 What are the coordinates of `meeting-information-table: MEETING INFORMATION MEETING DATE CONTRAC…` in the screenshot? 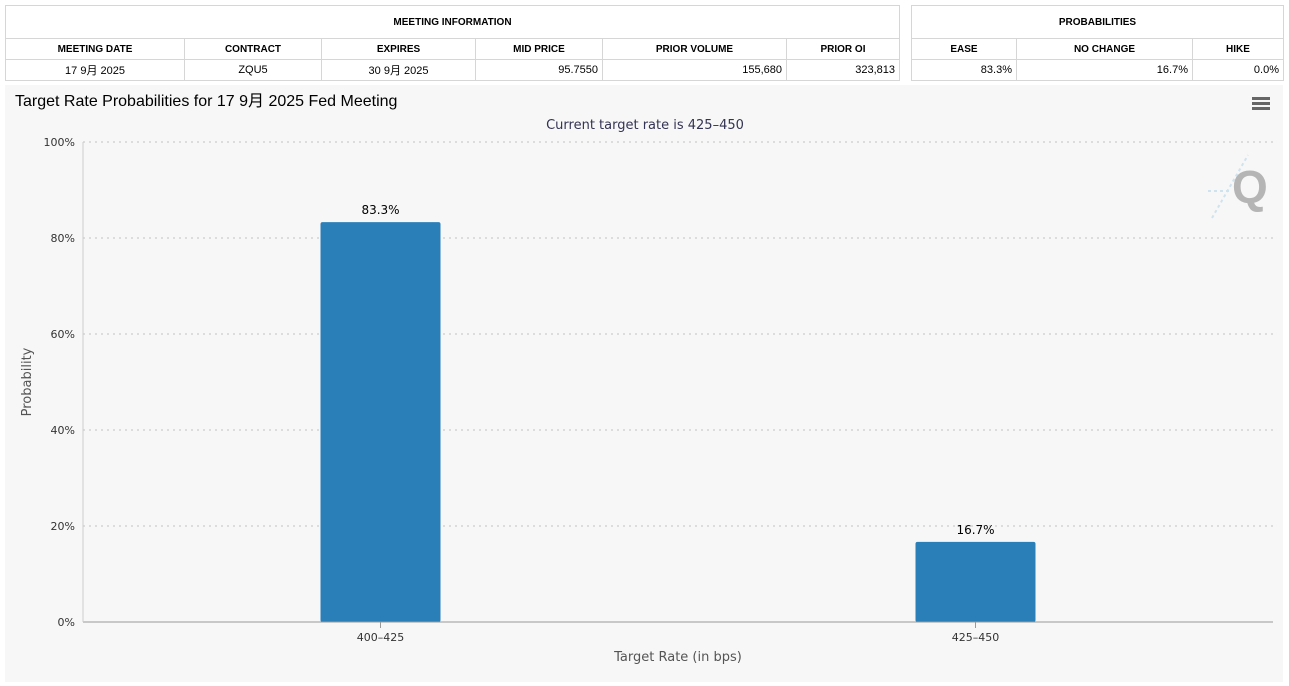 It's located at (452, 43).